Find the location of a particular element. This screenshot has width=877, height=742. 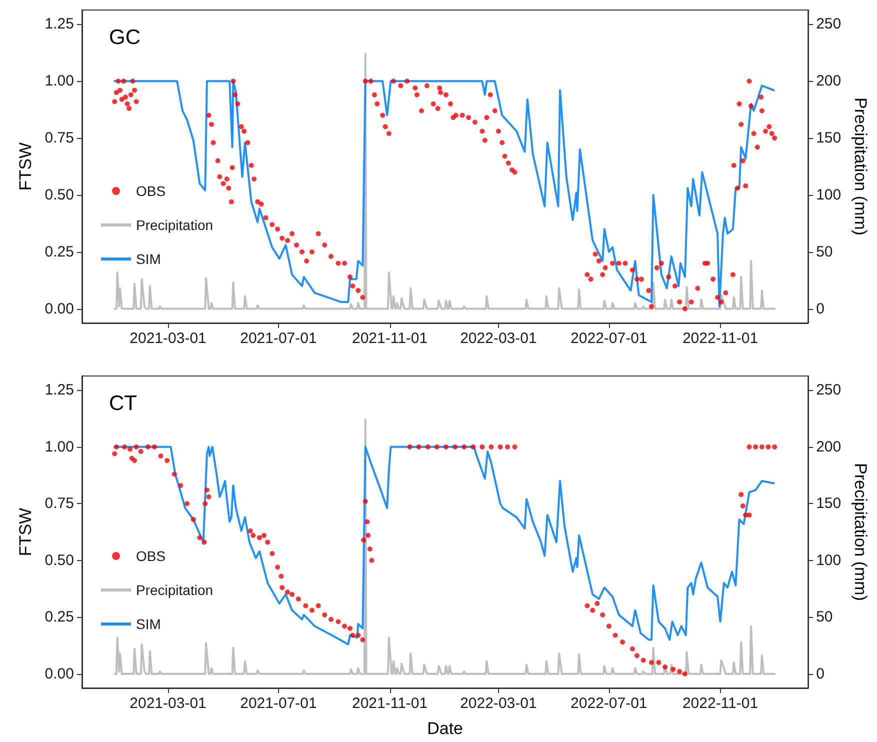

x-axis-title: Date is located at coordinates (445, 728).